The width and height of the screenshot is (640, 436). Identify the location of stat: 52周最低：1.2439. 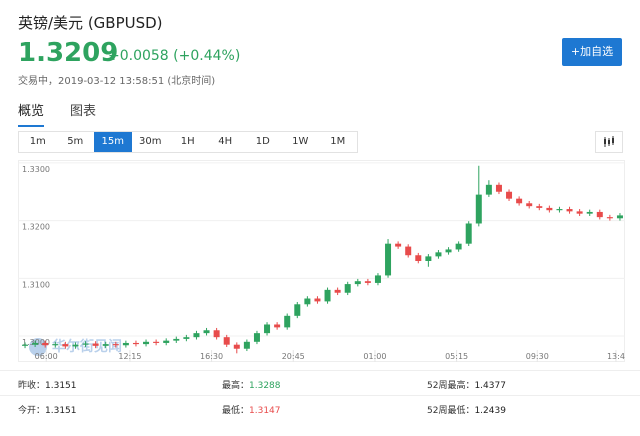
(466, 409).